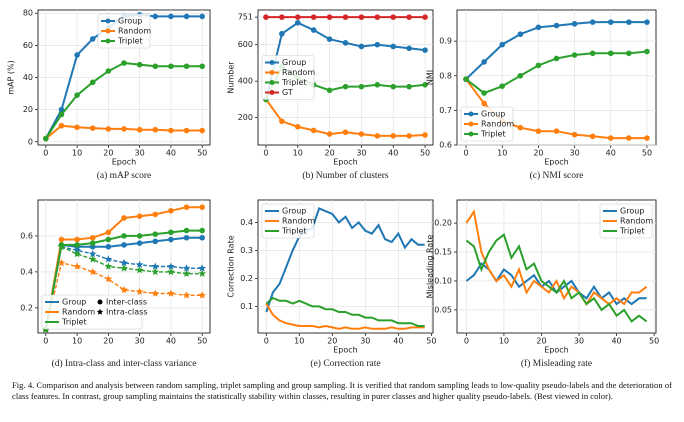 The height and width of the screenshot is (422, 684). I want to click on legend-label: Triplet, so click(493, 134).